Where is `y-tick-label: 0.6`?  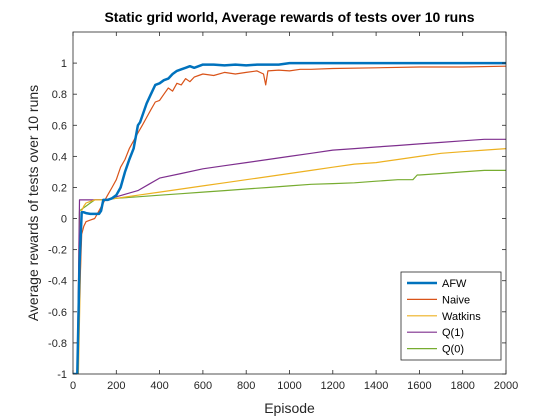 y-tick-label: 0.6 is located at coordinates (59, 126).